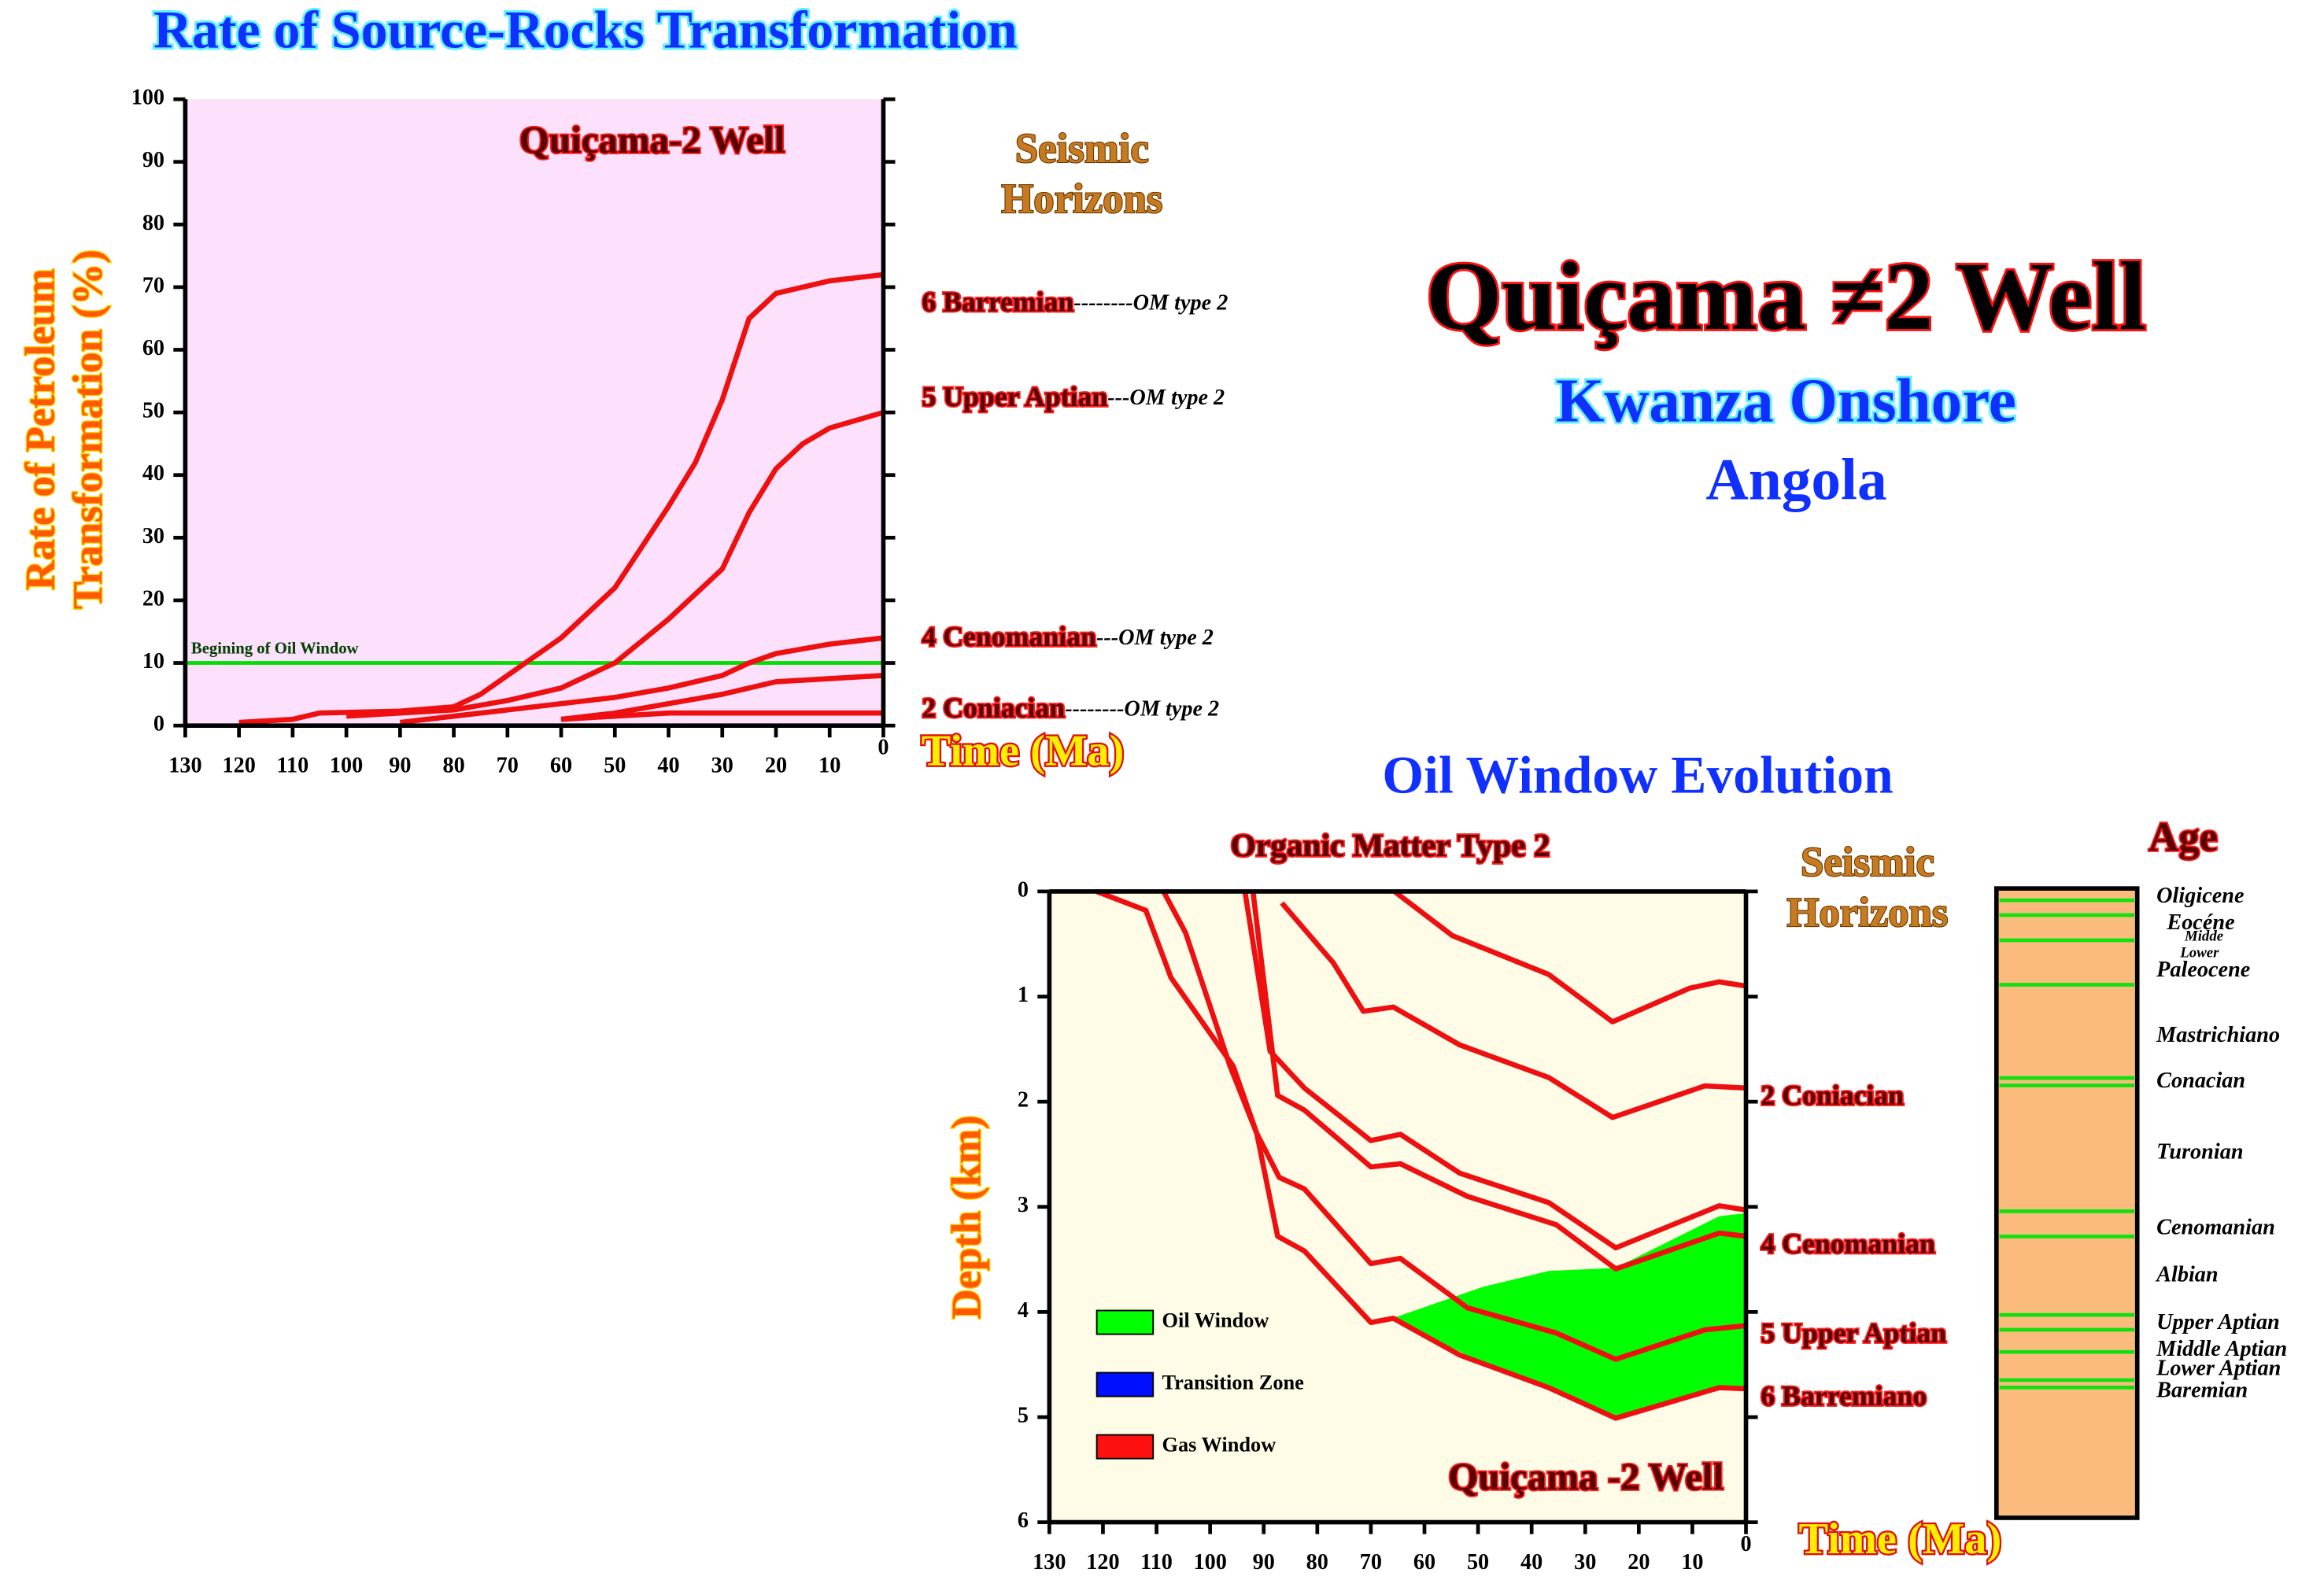 Image resolution: width=2324 pixels, height=1580 pixels. Describe the element at coordinates (1023, 1100) in the screenshot. I see `y-tick-label: 2` at that location.